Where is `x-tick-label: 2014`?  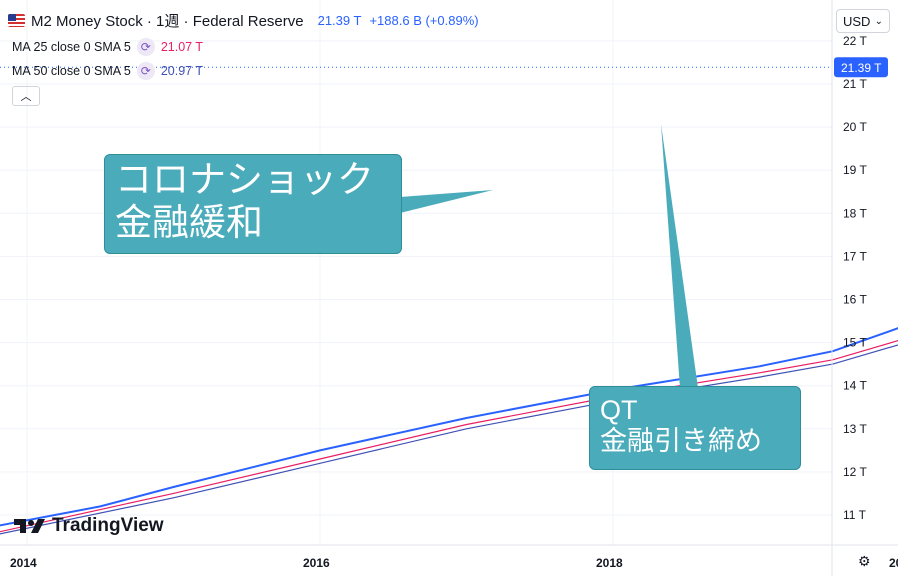 x-tick-label: 2014 is located at coordinates (23, 563).